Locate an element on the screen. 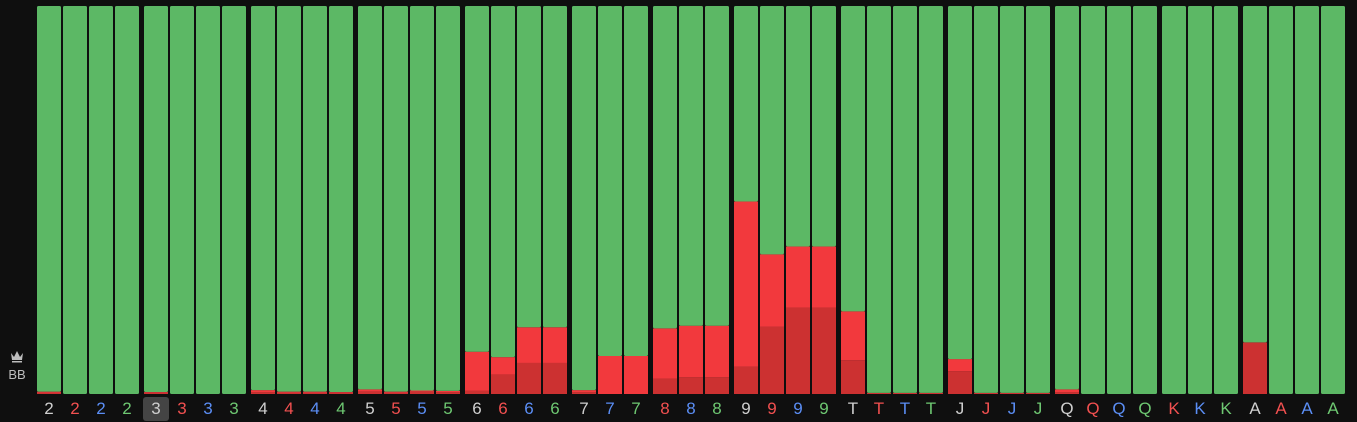 This screenshot has width=1357, height=422. bar-Q-heart is located at coordinates (1093, 200).